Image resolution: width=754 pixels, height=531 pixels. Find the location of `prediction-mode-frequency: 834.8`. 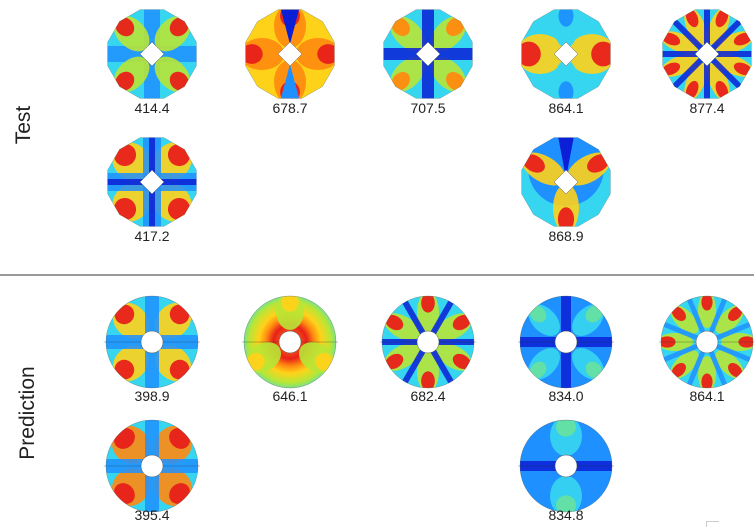

prediction-mode-frequency: 834.8 is located at coordinates (566, 515).